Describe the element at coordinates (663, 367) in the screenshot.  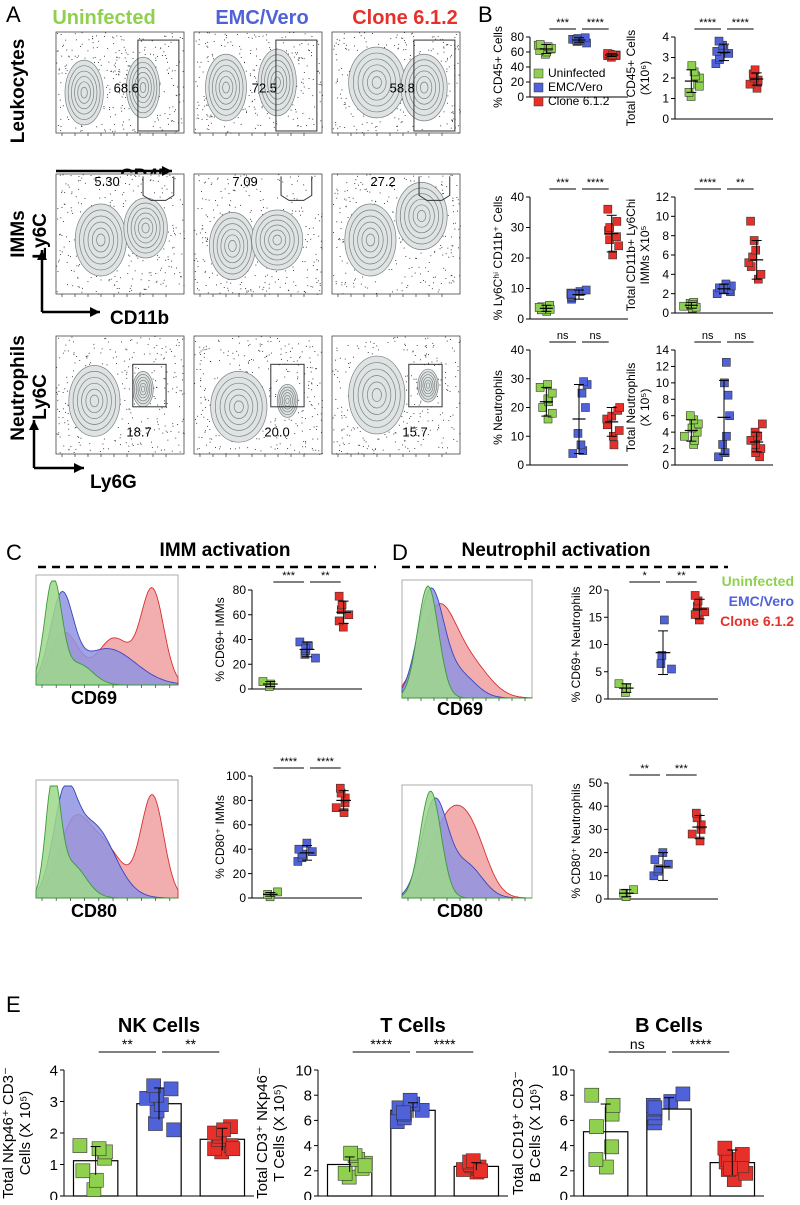
I see `y-tick-label: 12` at that location.